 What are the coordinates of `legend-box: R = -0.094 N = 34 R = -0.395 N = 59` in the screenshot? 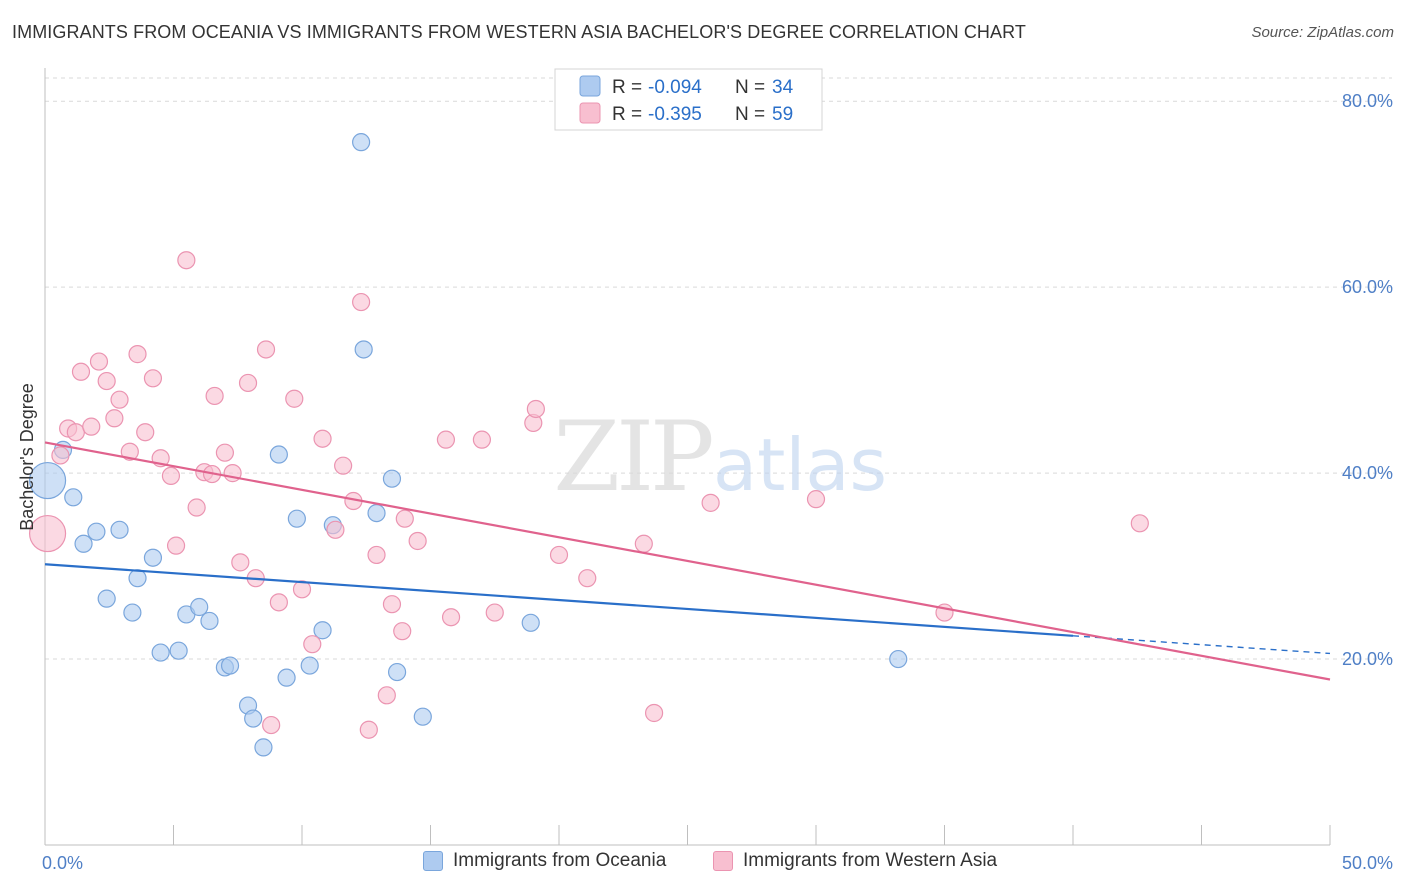 It's located at (688, 99).